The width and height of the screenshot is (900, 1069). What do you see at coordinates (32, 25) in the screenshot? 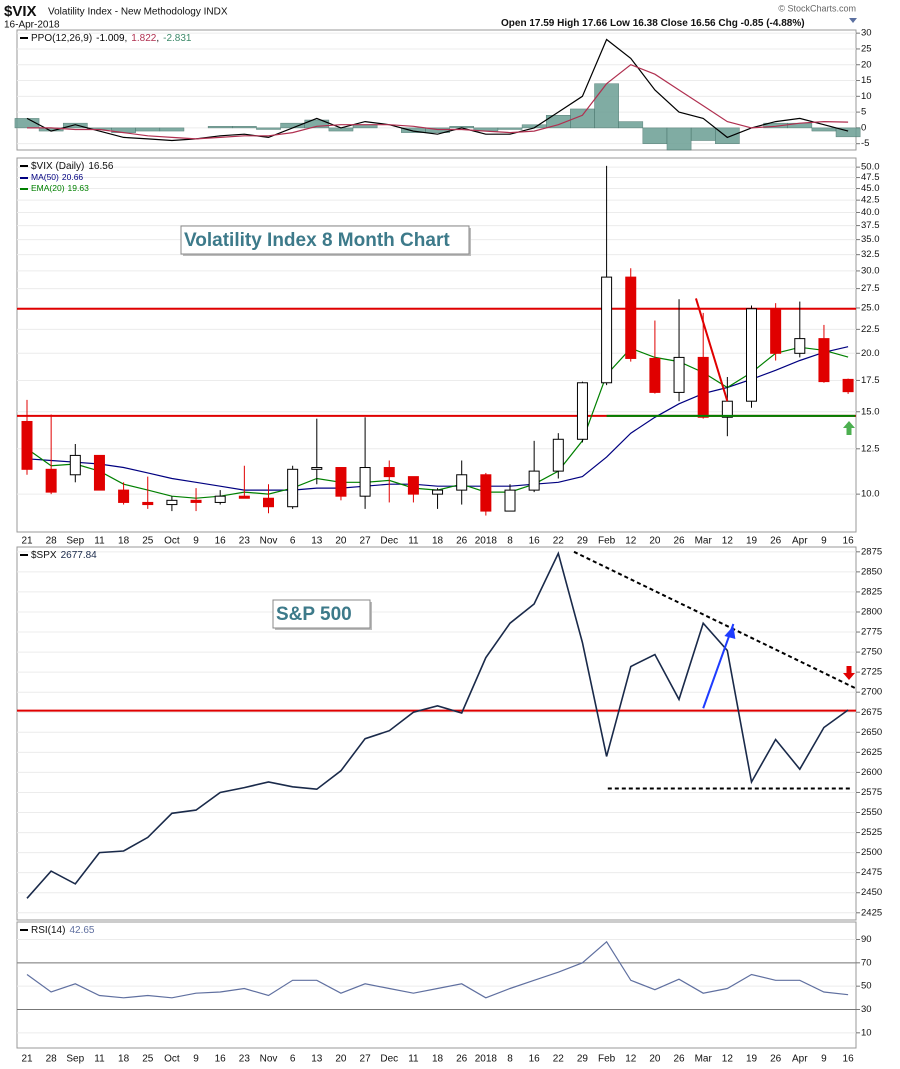
I see `date: 16-Apr-2018` at bounding box center [32, 25].